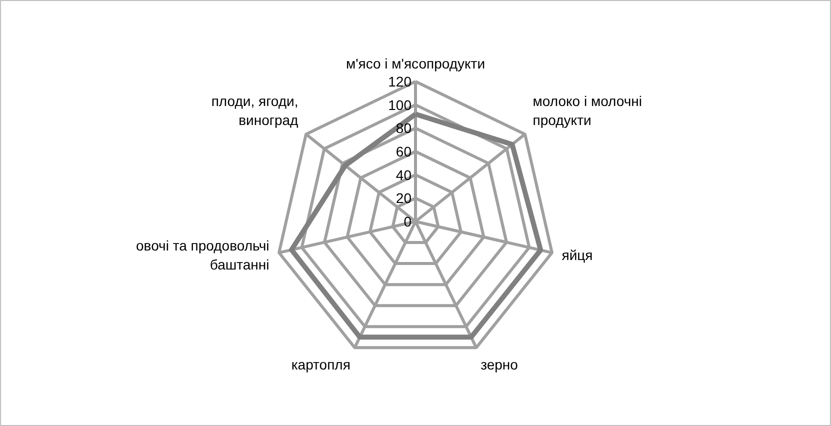 The image size is (831, 426). What do you see at coordinates (254, 110) in the screenshot?
I see `spoke-label: плоди, ягоди, виноград` at bounding box center [254, 110].